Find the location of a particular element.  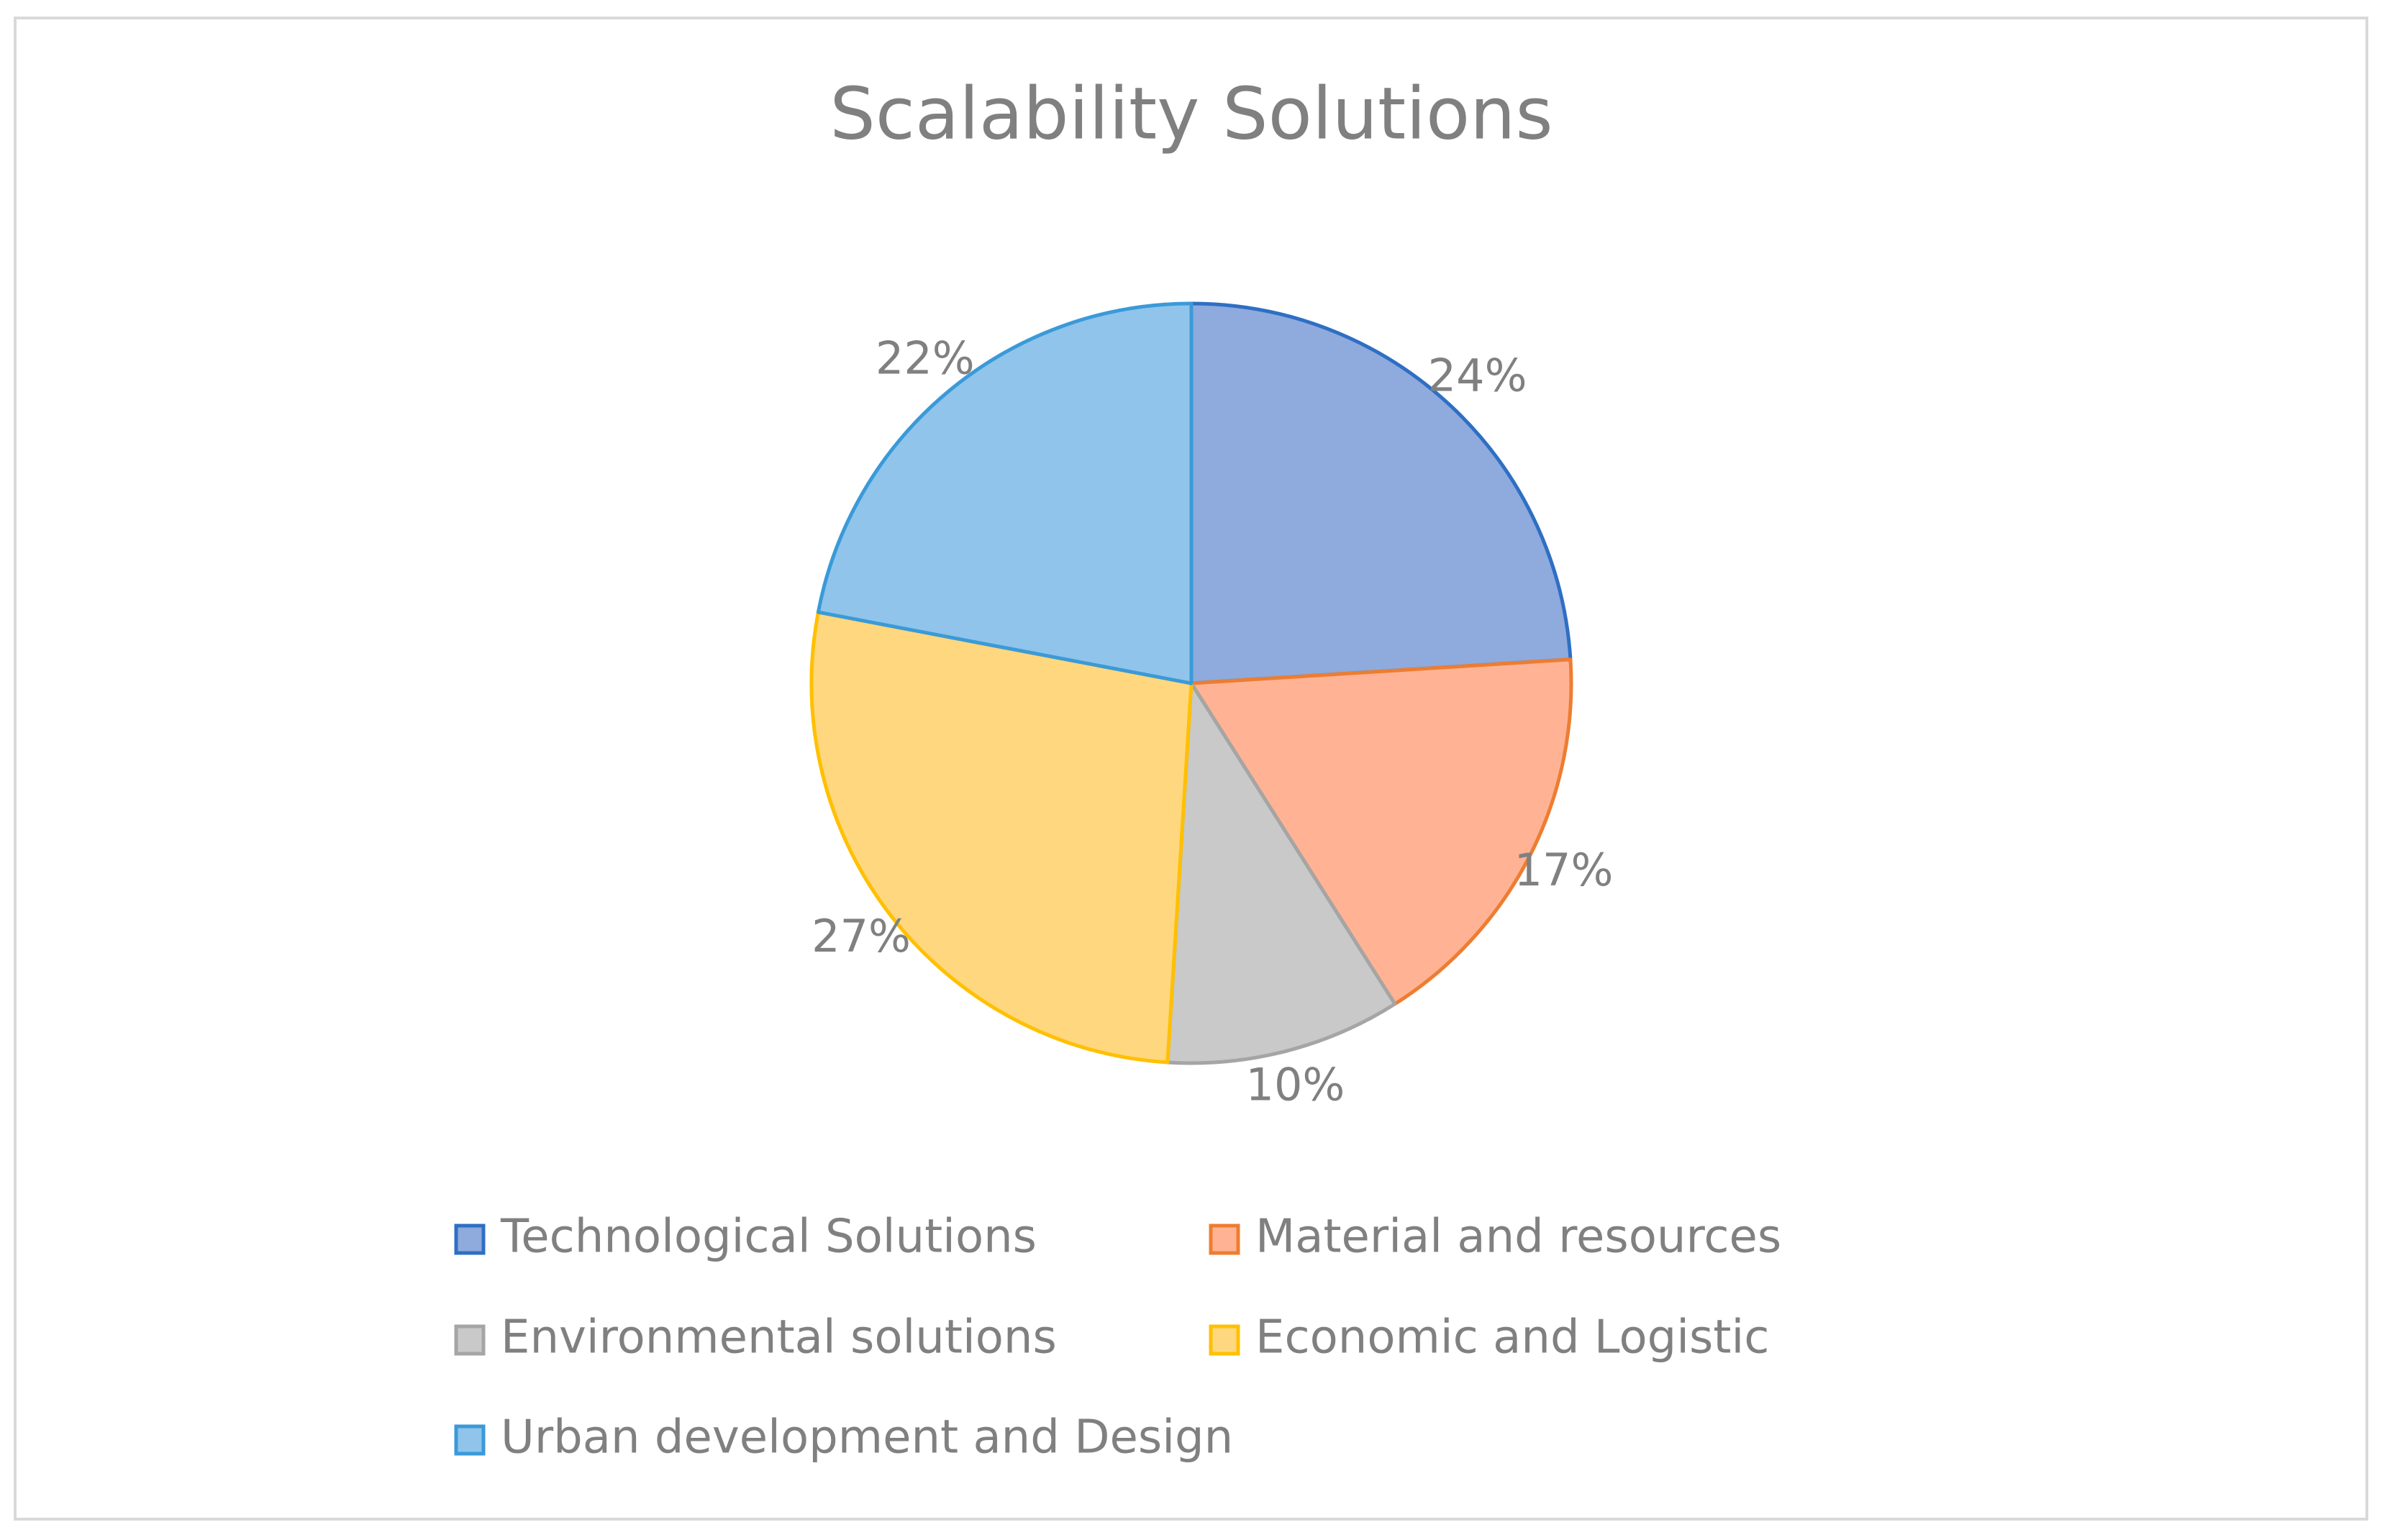

legend-label: Environmental solutions is located at coordinates (779, 1337).